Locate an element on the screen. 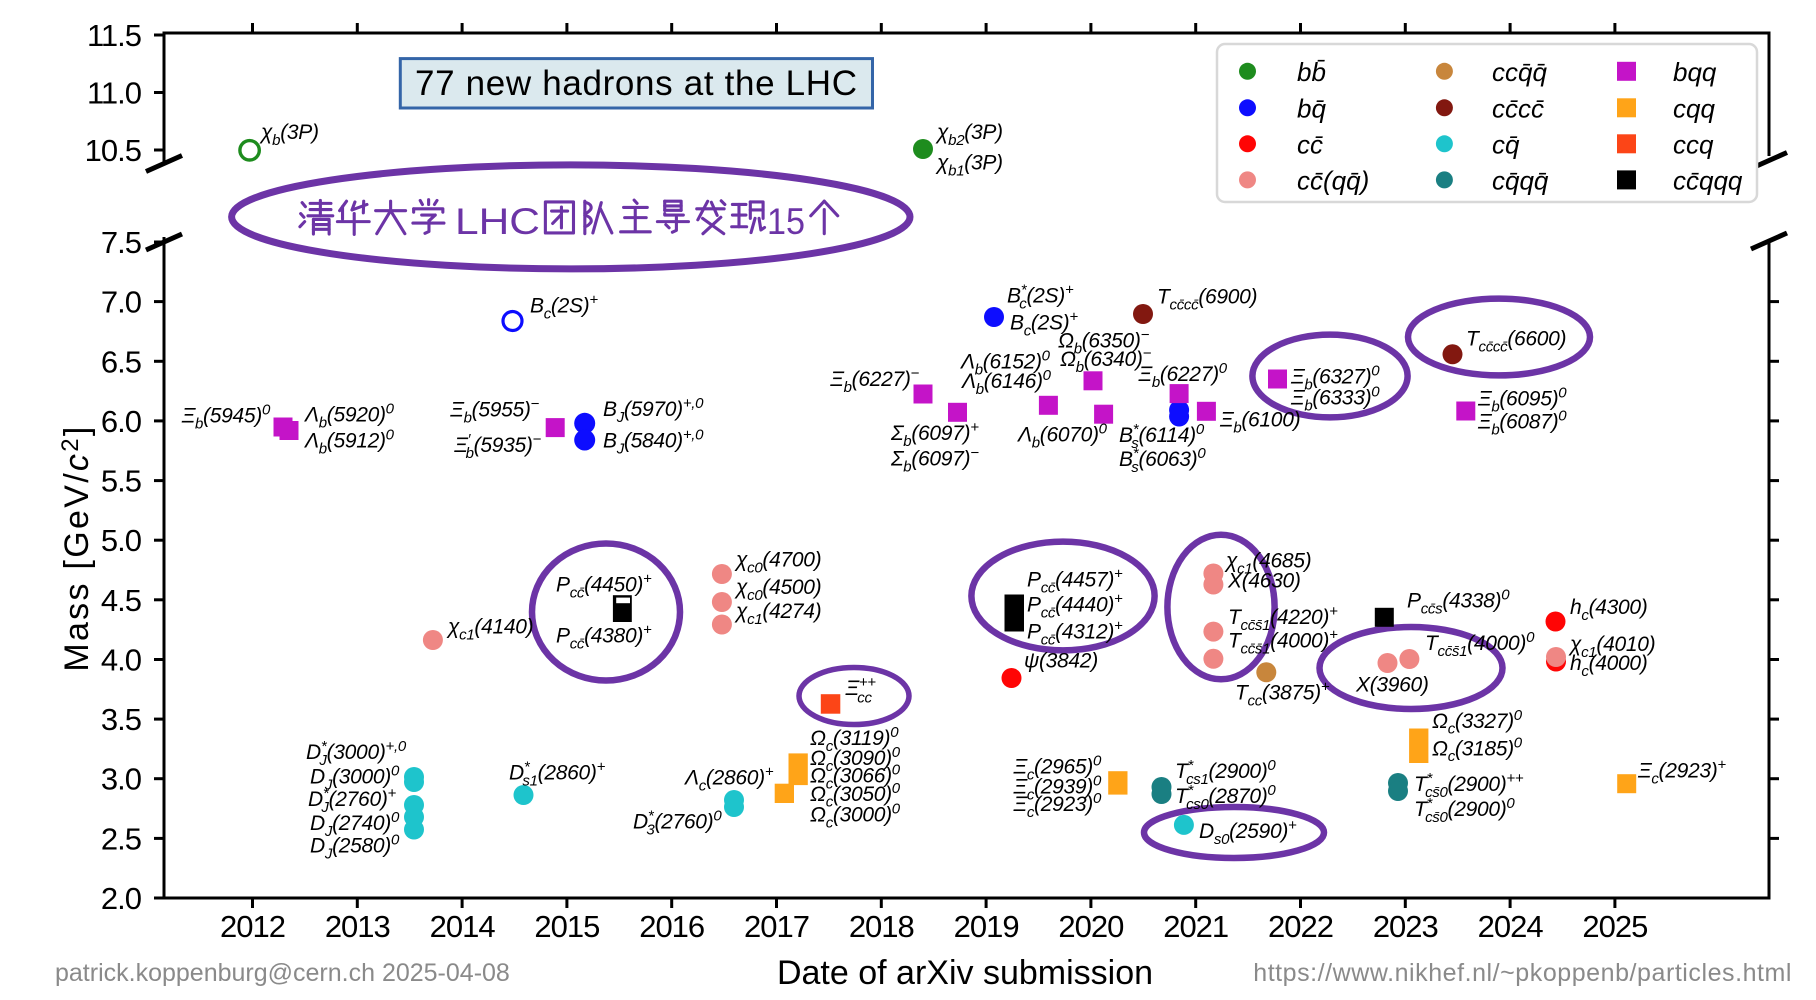 The width and height of the screenshot is (1816, 1000). svg-text: cc̄qqq is located at coordinates (1708, 180).